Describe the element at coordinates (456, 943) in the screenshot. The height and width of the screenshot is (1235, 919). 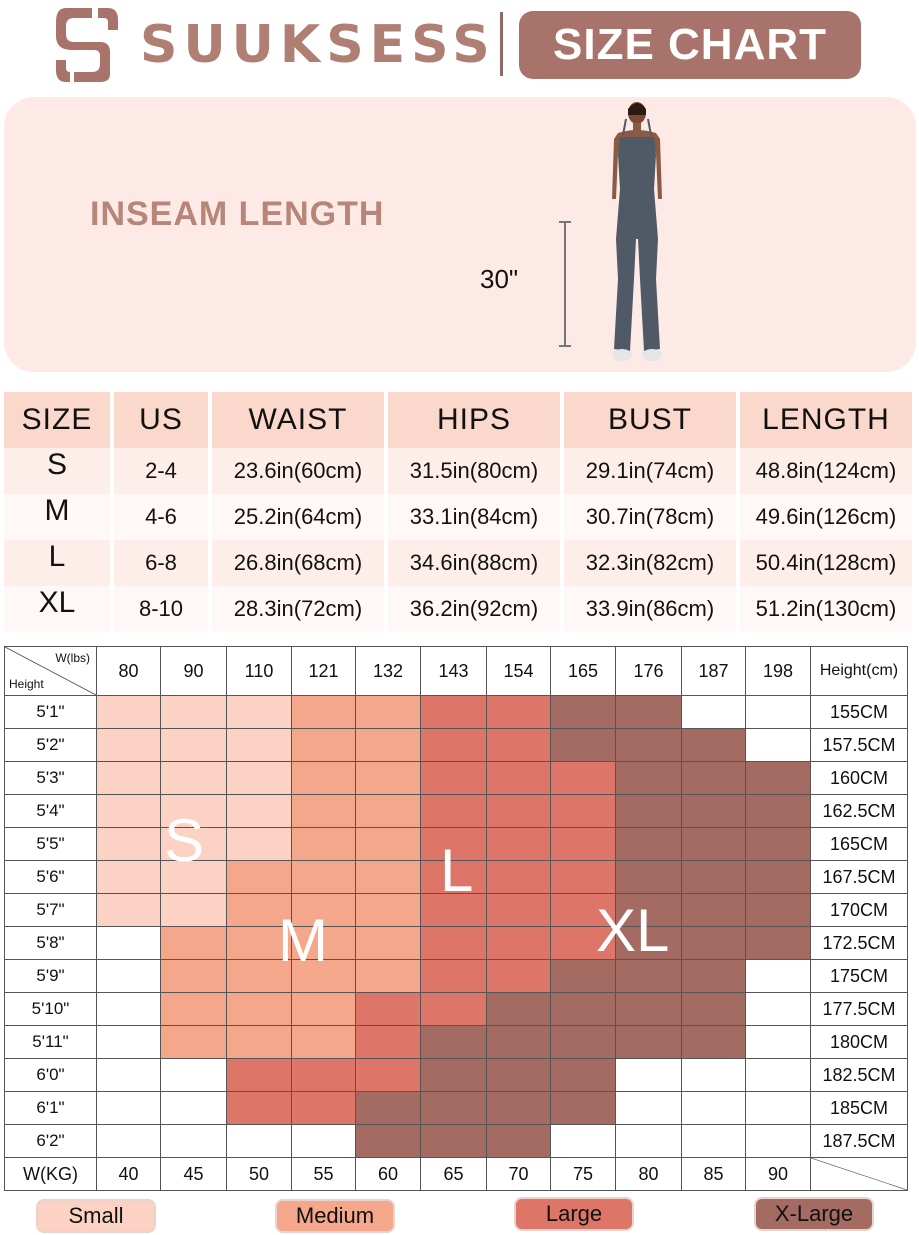
I see `grid-row: 5'8" 172.5CM` at that location.